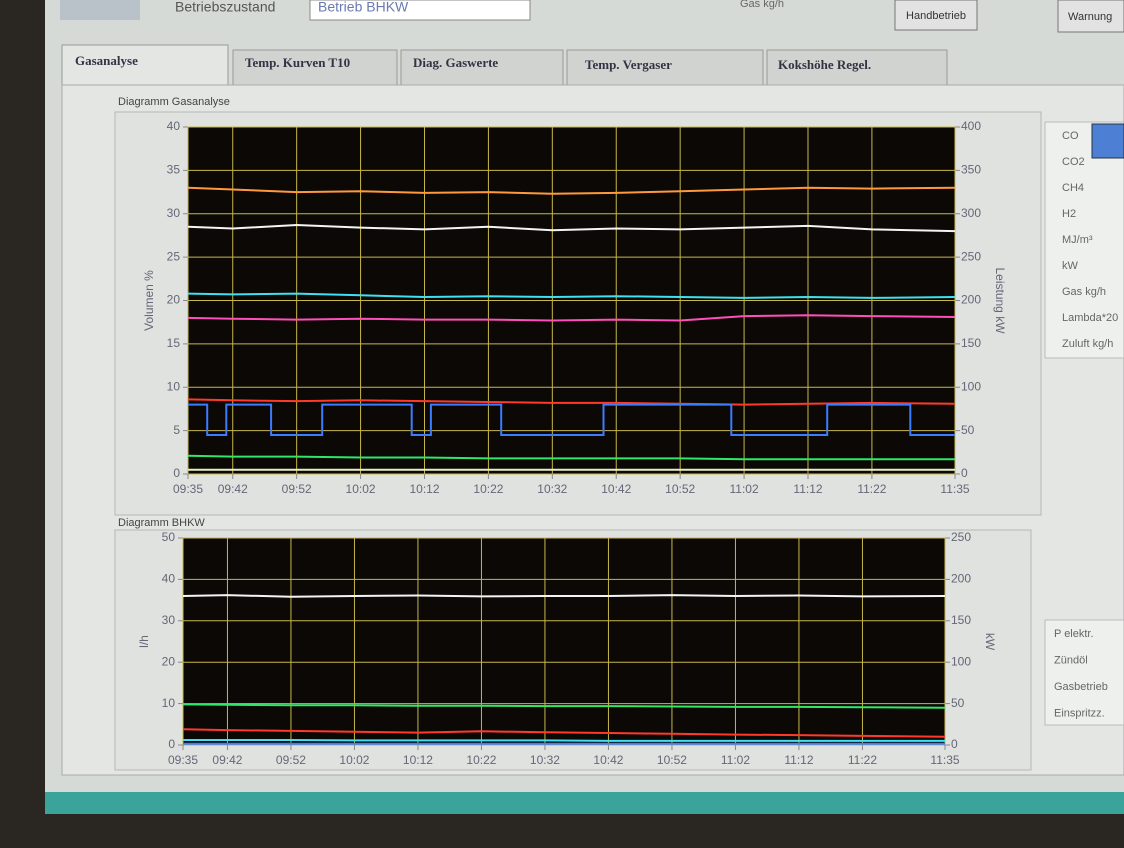 This screenshot has width=1124, height=848. What do you see at coordinates (971, 170) in the screenshot?
I see `y2-tick-label: 350` at bounding box center [971, 170].